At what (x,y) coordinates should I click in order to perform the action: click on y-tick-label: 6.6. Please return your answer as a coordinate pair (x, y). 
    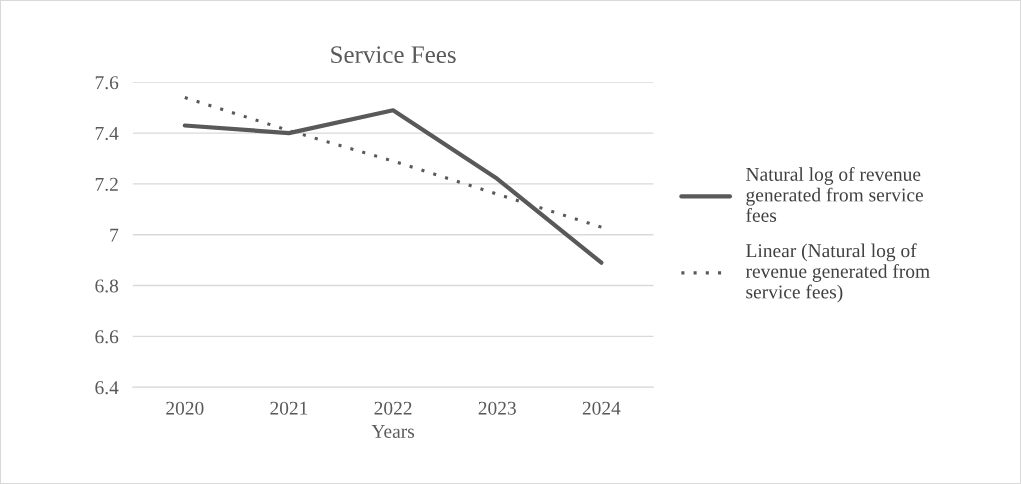
    Looking at the image, I should click on (107, 337).